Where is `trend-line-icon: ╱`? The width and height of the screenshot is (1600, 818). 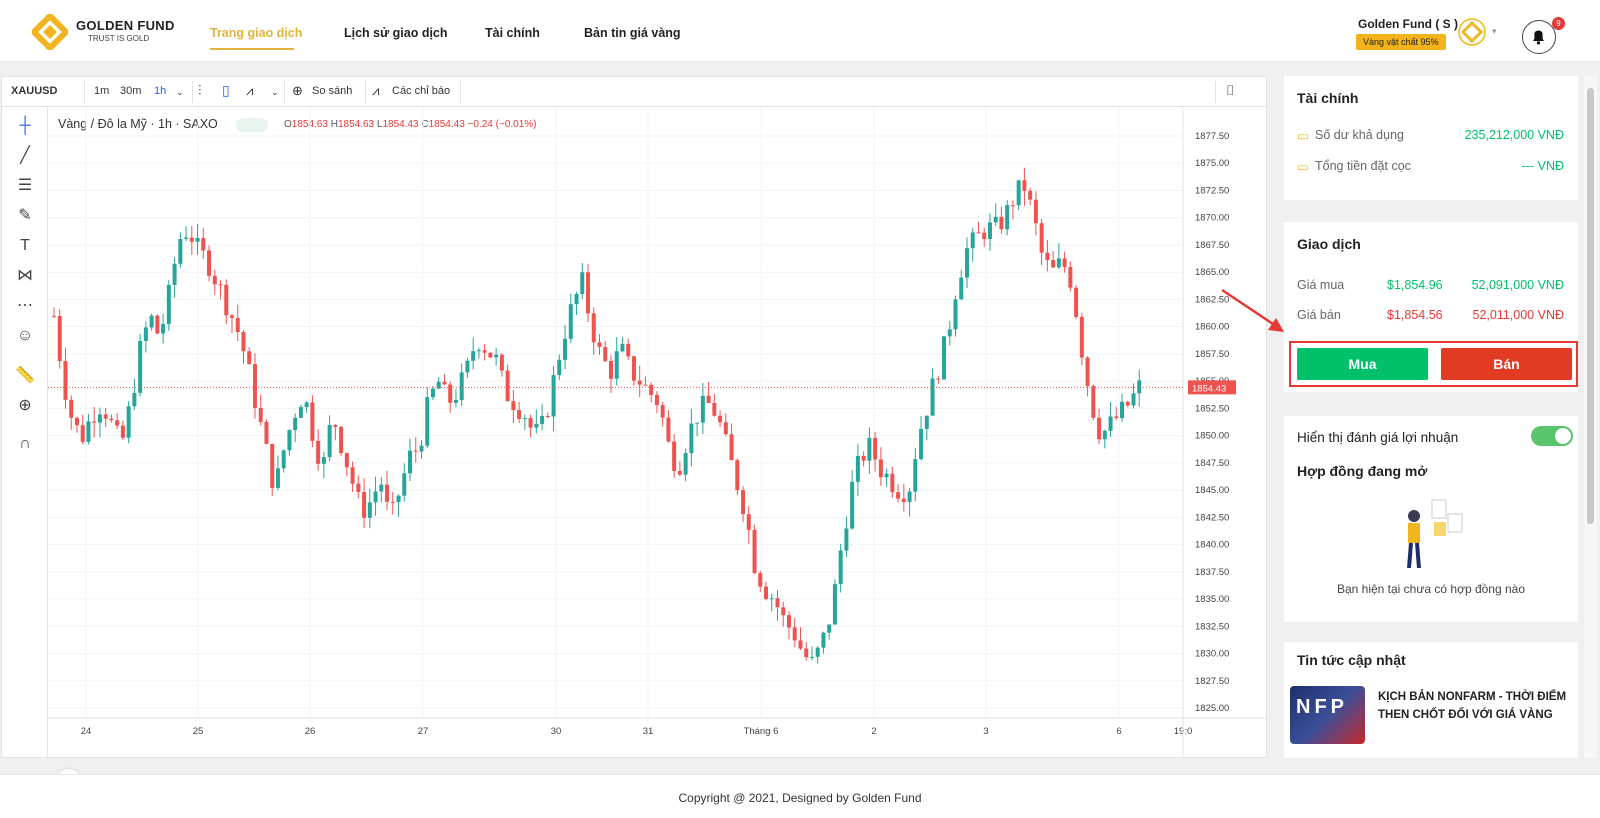 trend-line-icon: ╱ is located at coordinates (25, 155).